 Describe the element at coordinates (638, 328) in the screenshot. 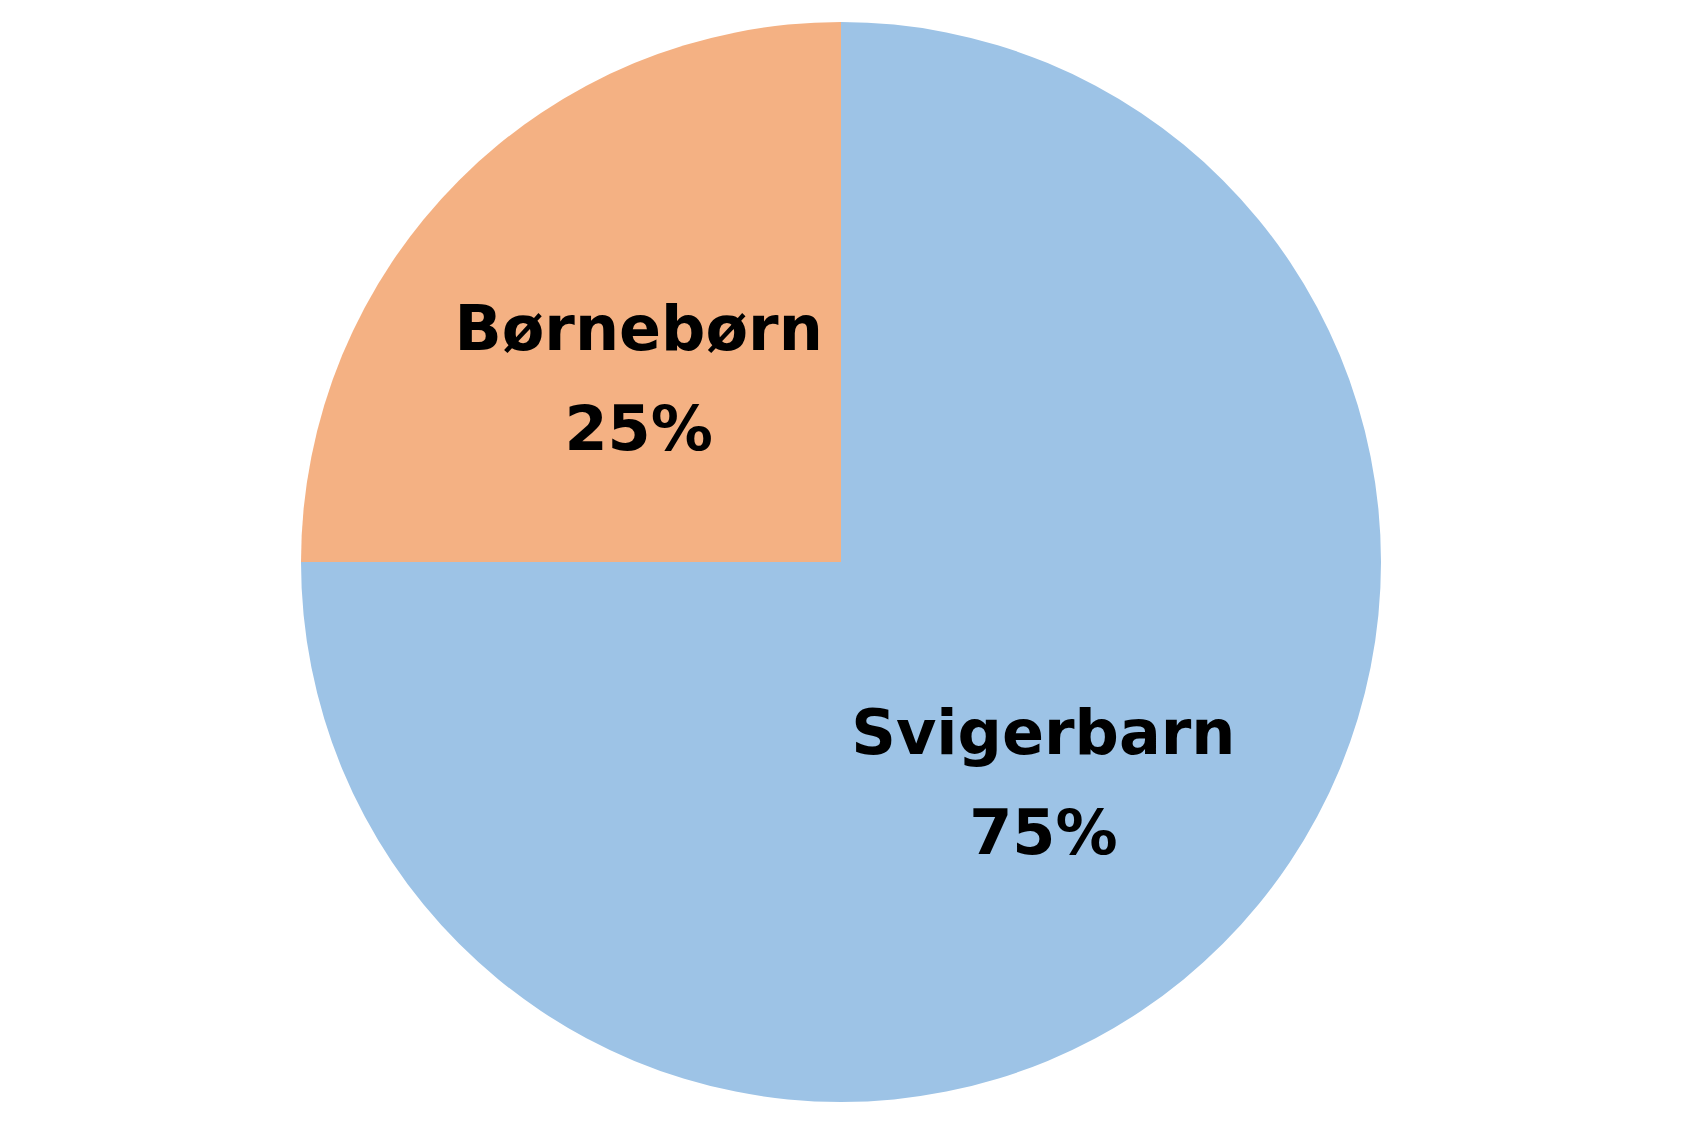

I see `slice-label: Børnebørn` at that location.